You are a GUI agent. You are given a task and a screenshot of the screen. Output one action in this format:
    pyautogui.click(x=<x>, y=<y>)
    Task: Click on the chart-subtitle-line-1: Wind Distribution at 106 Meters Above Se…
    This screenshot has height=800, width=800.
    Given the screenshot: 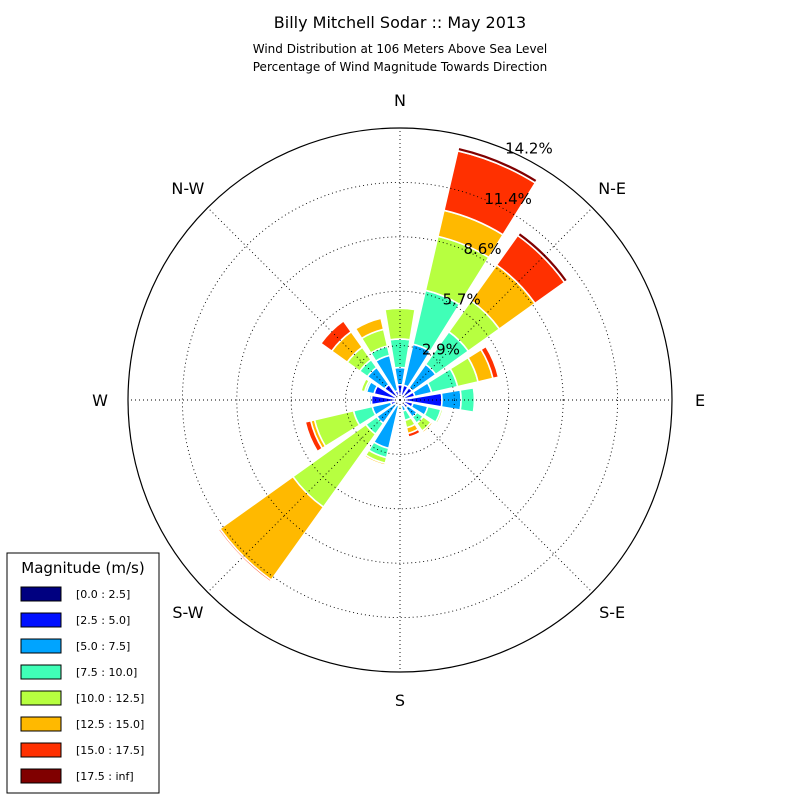 What is the action you would take?
    pyautogui.click(x=400, y=49)
    